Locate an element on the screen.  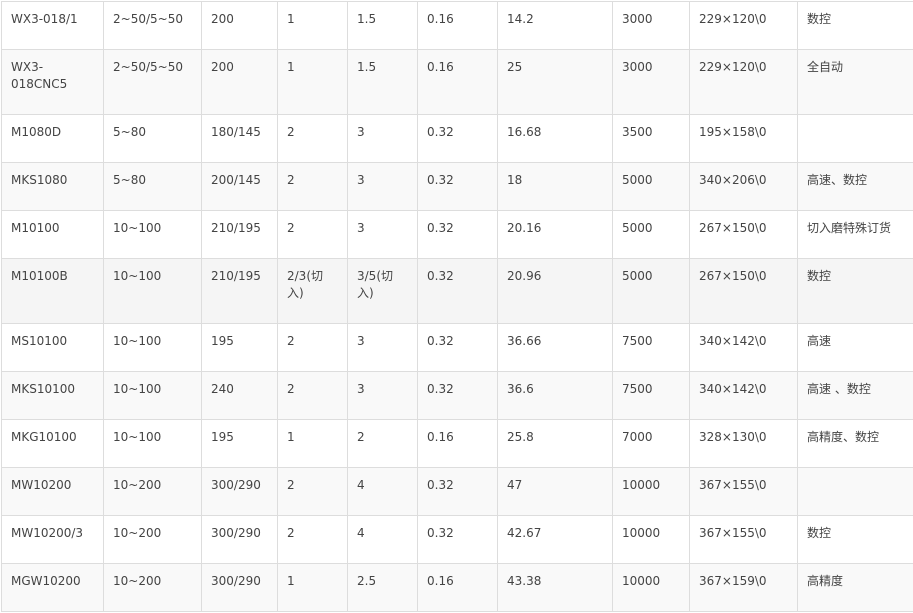
table-cell: 1.5 is located at coordinates (383, 82).